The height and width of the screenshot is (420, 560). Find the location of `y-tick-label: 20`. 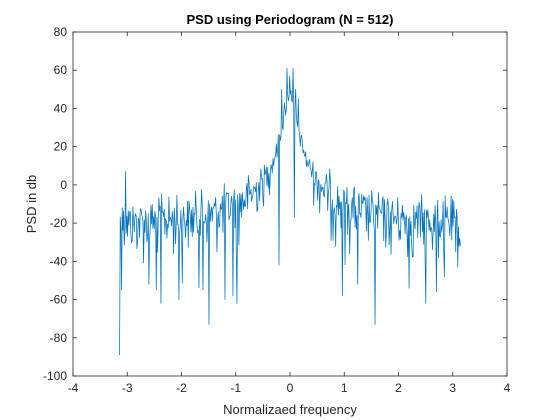

y-tick-label: 20 is located at coordinates (61, 147).